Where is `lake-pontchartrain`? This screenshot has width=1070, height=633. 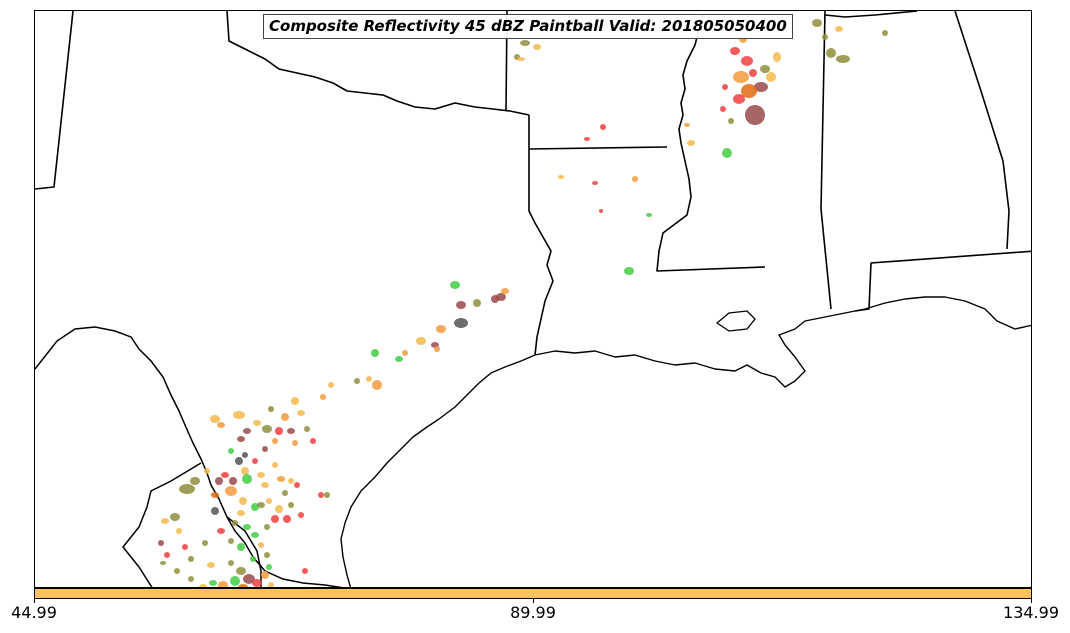 lake-pontchartrain is located at coordinates (735, 321).